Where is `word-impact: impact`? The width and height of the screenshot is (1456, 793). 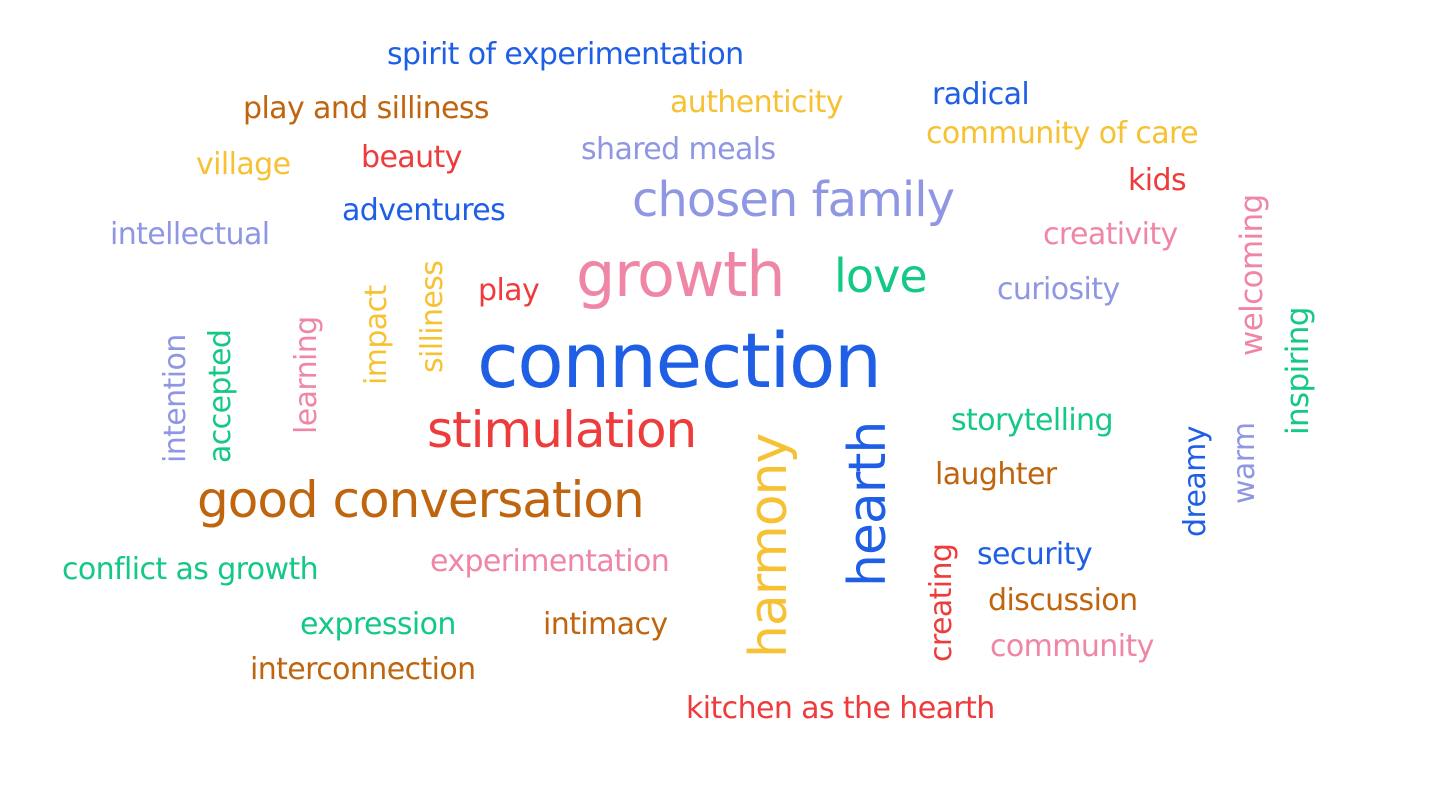 word-impact: impact is located at coordinates (376, 335).